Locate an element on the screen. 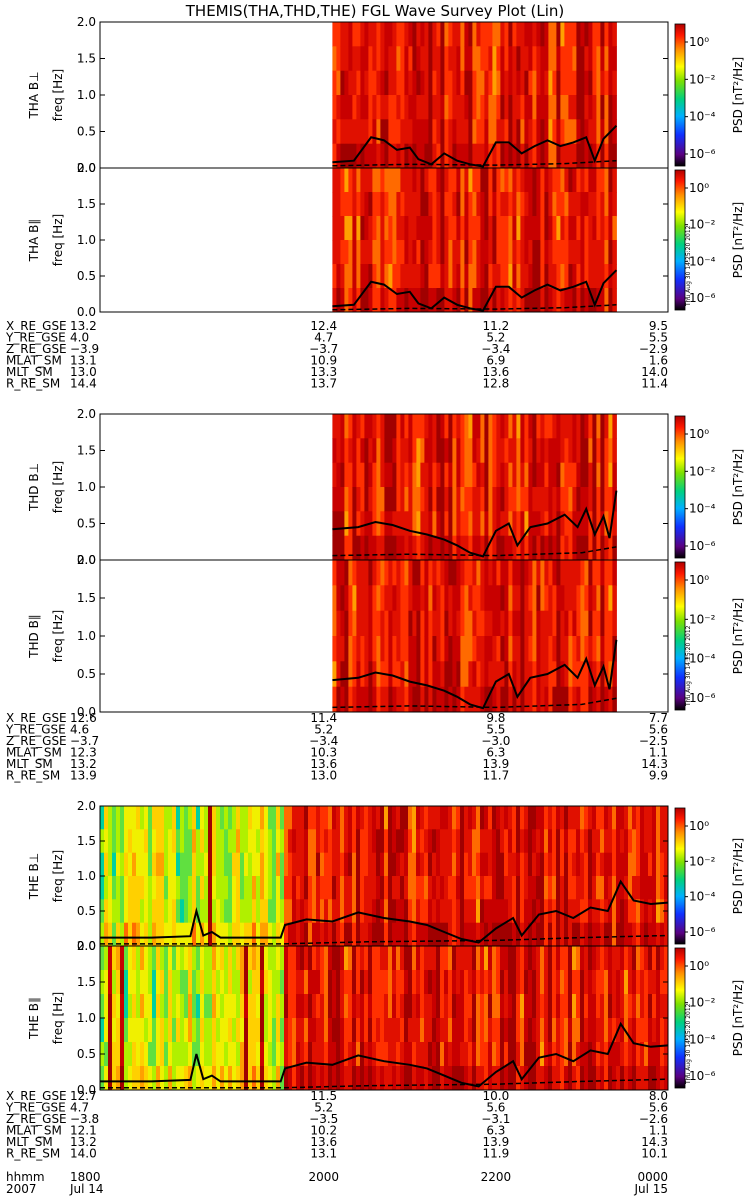  ephemeris-label: Y_RE_GSE is located at coordinates (35, 338).